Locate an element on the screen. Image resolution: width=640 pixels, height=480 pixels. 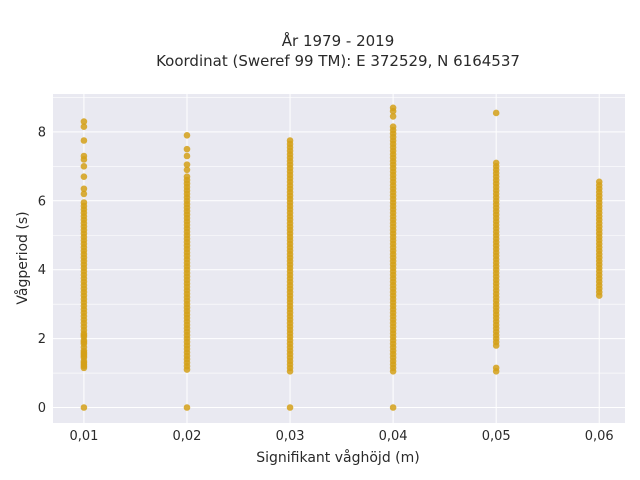
x-tick-labels: 0,01 0,02 0,03 0,04 0,05 0,06 is located at coordinates (341, 436).